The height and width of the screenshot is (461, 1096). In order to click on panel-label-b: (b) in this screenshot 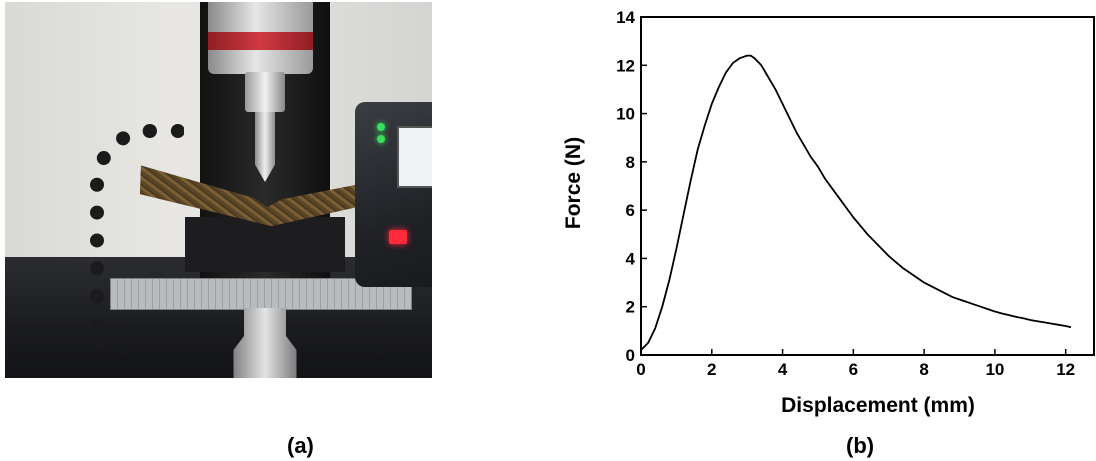, I will do `click(860, 445)`.